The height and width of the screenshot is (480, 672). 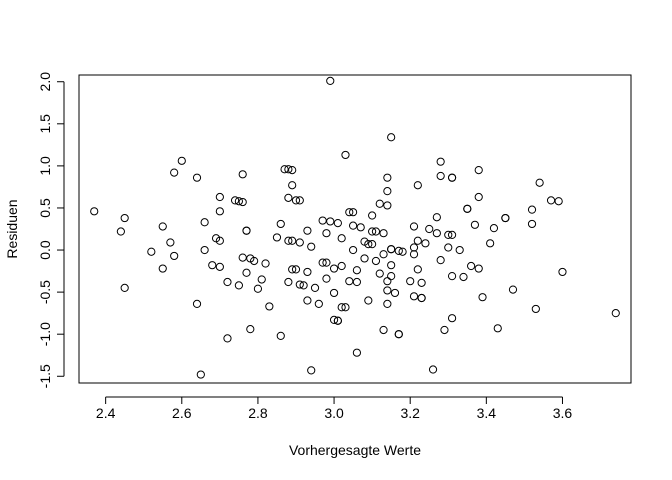 I want to click on y-tick-label: 1.0, so click(x=45, y=166).